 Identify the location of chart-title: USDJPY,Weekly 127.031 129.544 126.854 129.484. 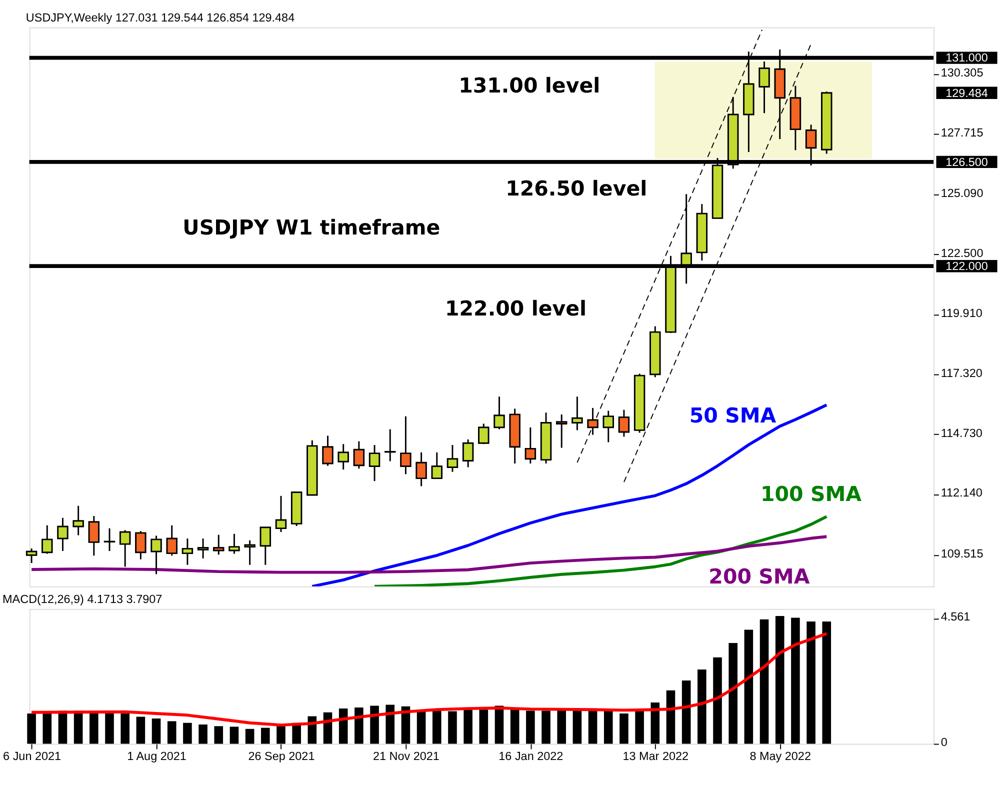
(161, 17).